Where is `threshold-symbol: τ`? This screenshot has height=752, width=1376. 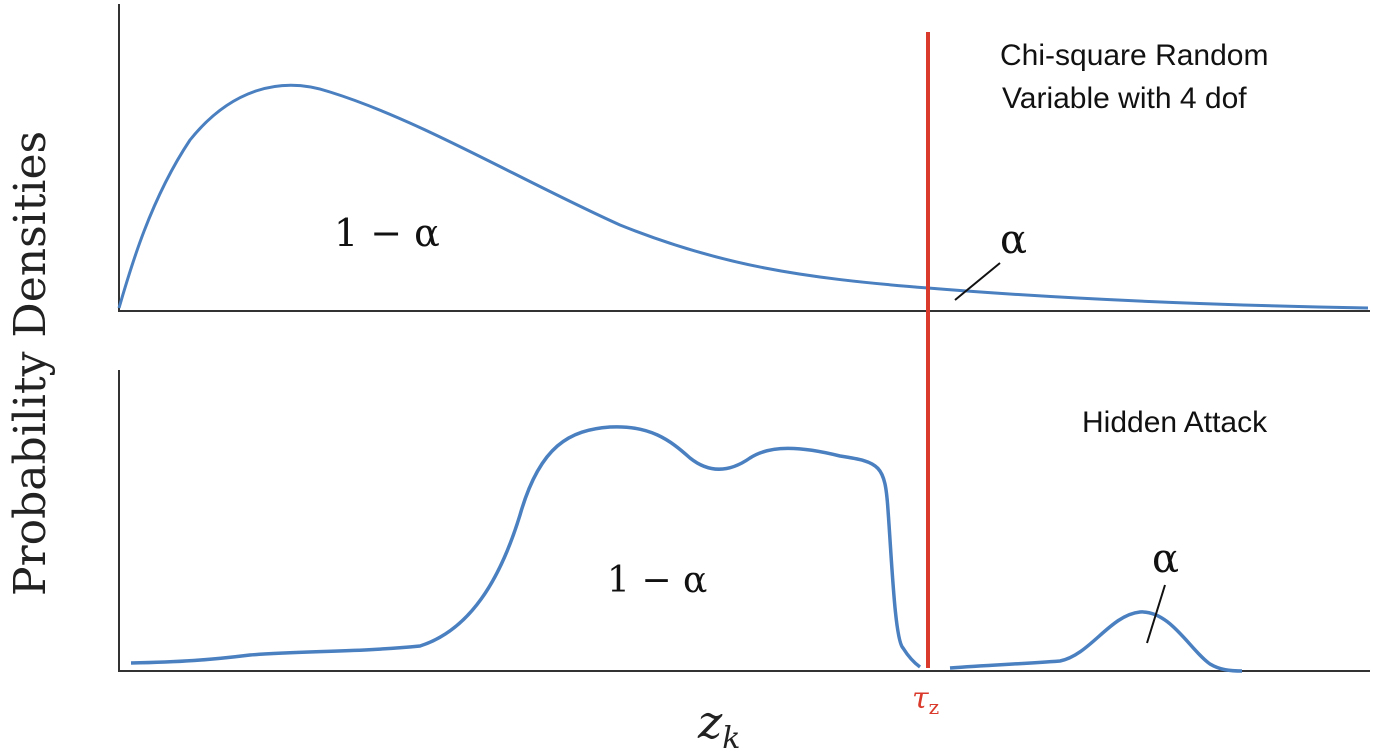
threshold-symbol: τ is located at coordinates (920, 698).